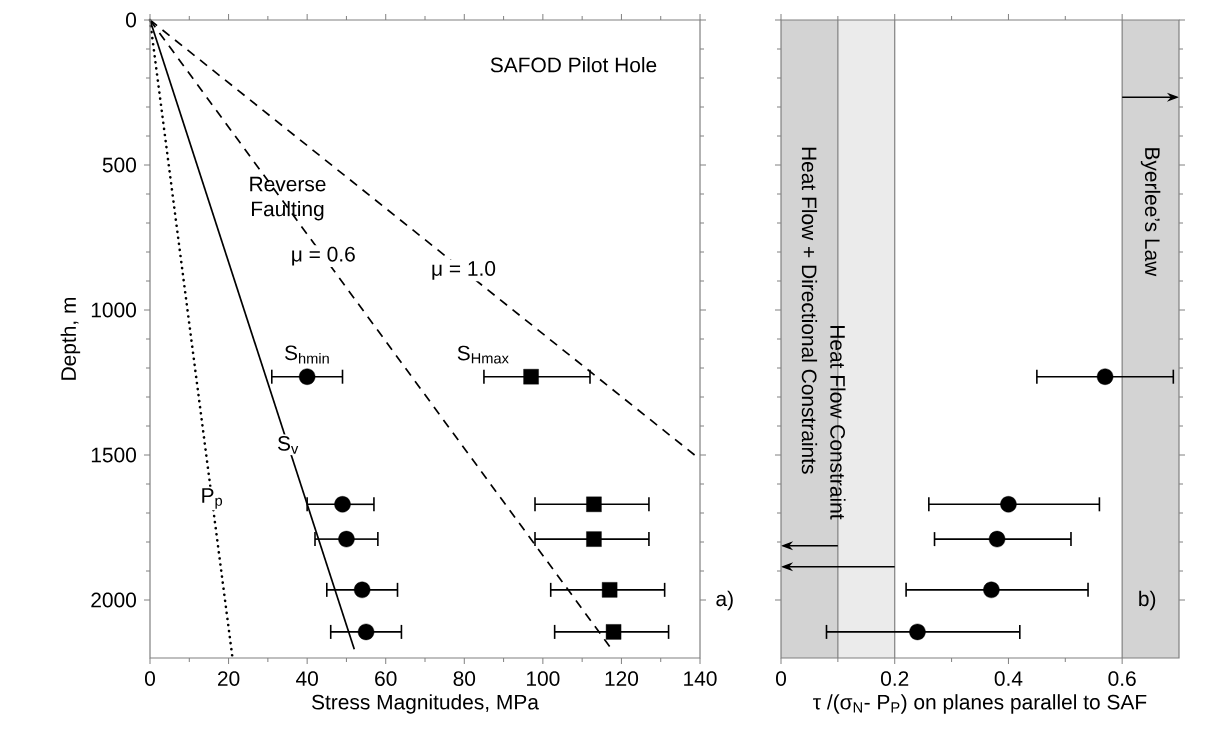 The image size is (1218, 751). What do you see at coordinates (1147, 600) in the screenshot?
I see `annotation: b)` at bounding box center [1147, 600].